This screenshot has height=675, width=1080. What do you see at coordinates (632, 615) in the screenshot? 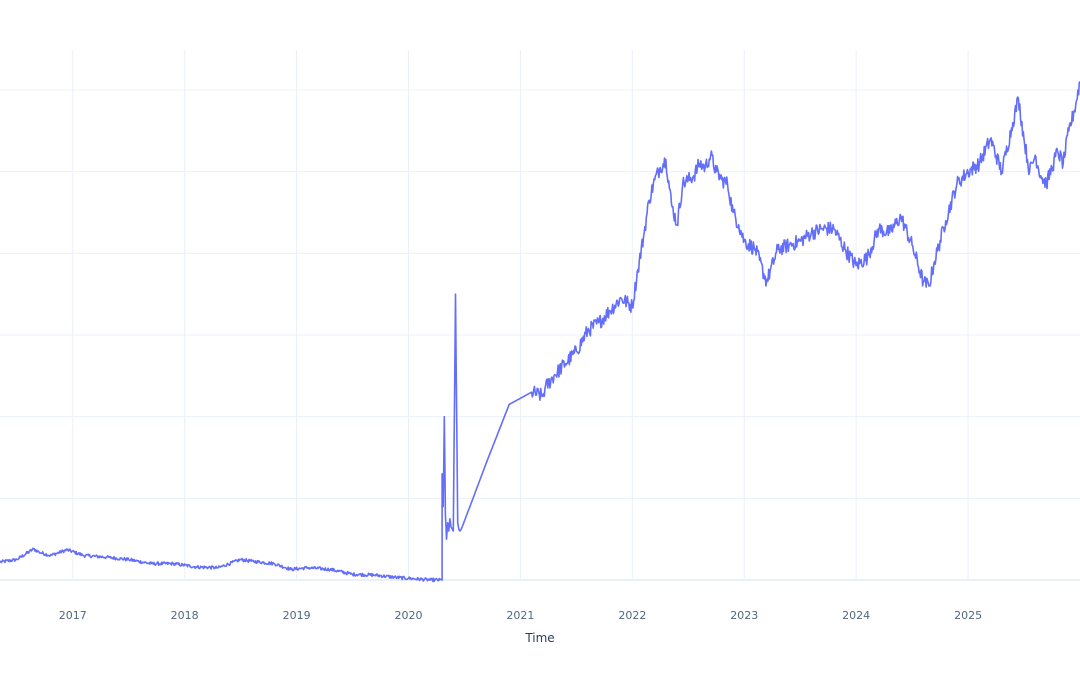
I see `x-tick-label-2022: 2022` at bounding box center [632, 615].